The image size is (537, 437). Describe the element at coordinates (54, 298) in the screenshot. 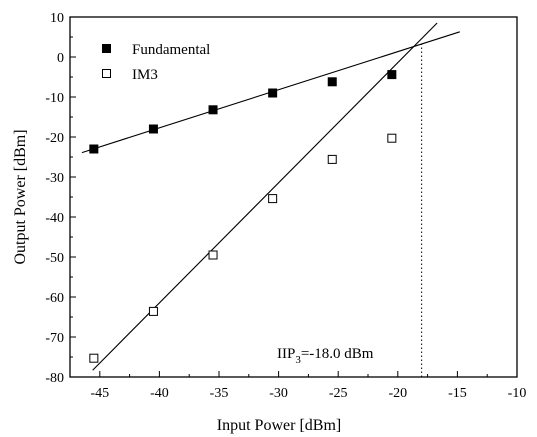

I see `y-tick-label: -60` at that location.